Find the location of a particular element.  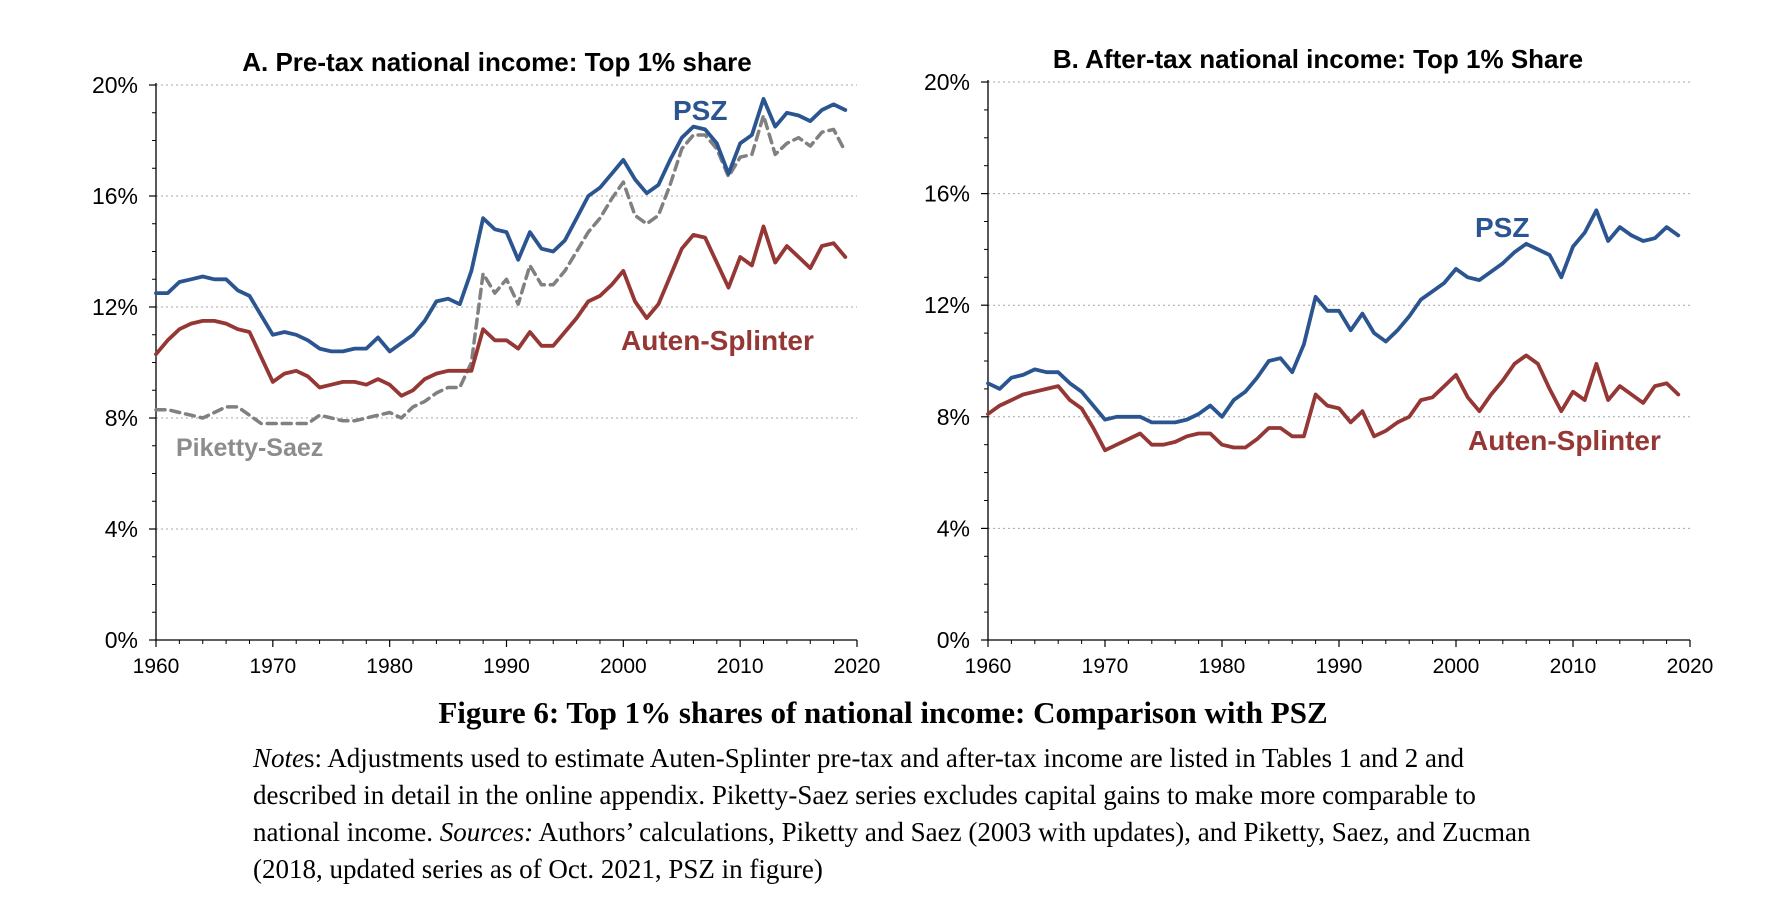

series-line-piketty-saez is located at coordinates (501, 269).